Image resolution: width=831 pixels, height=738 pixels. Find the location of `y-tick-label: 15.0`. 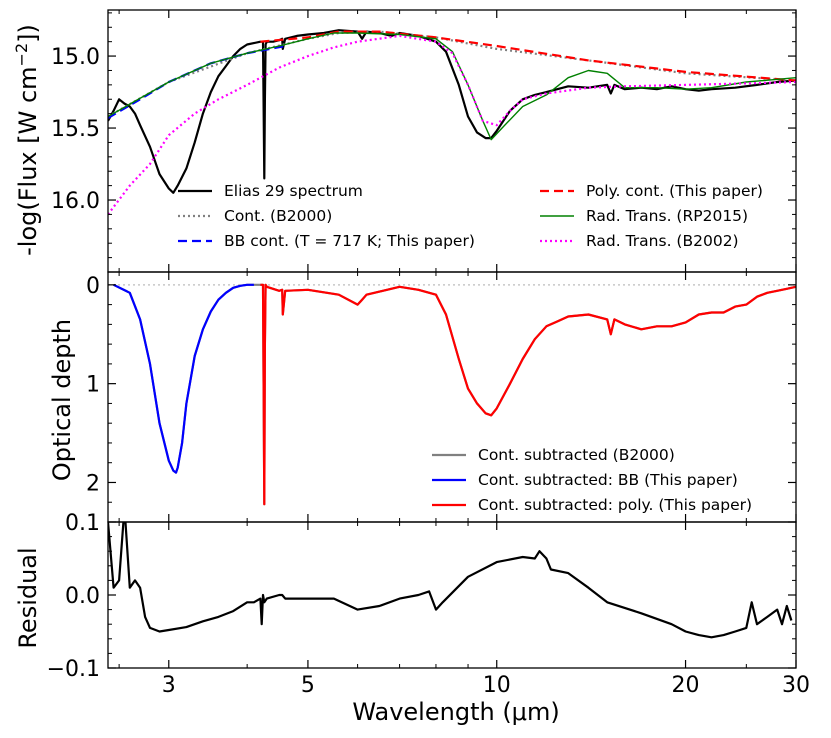

y-tick-label: 15.0 is located at coordinates (75, 57).